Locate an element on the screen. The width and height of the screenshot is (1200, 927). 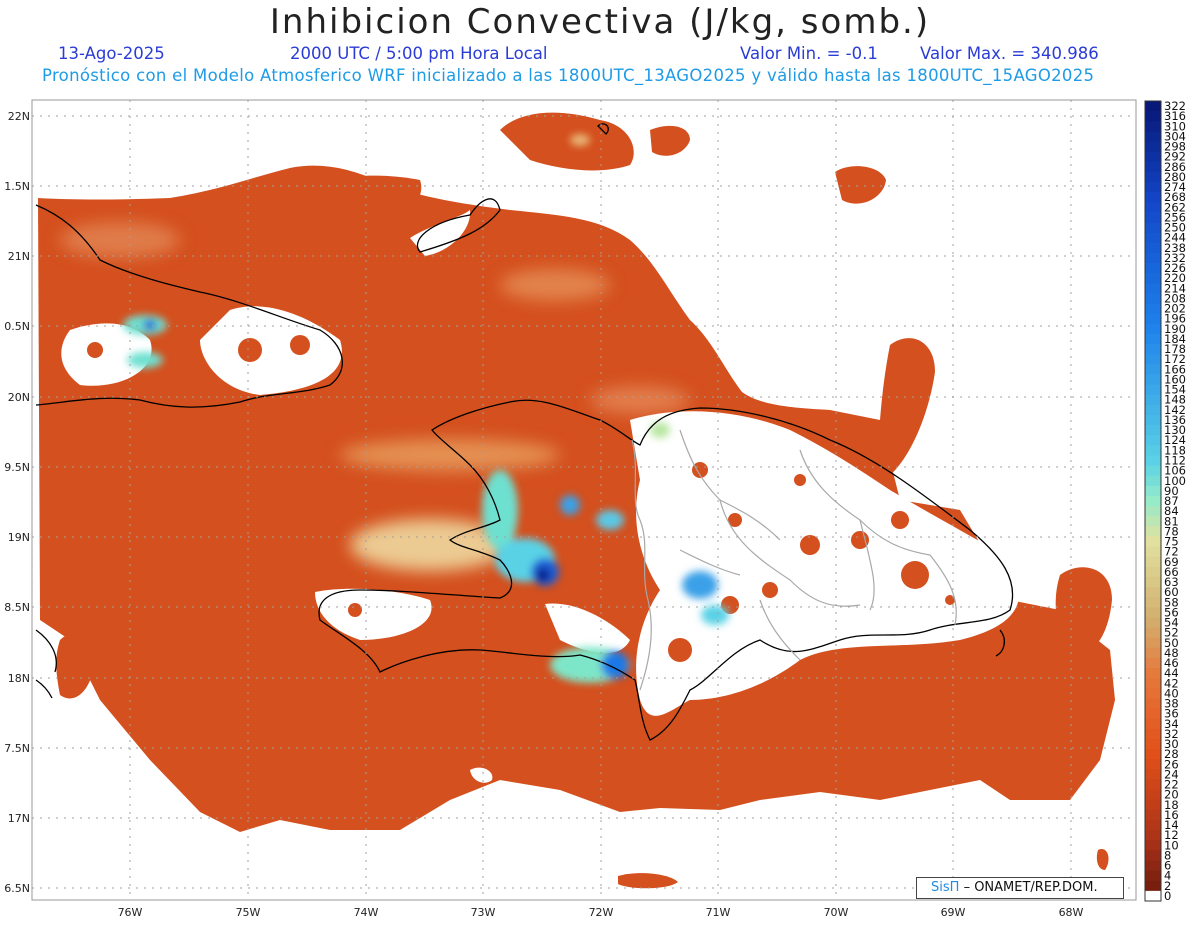
forecast-date: 13-Ago-2025 is located at coordinates (111, 53).